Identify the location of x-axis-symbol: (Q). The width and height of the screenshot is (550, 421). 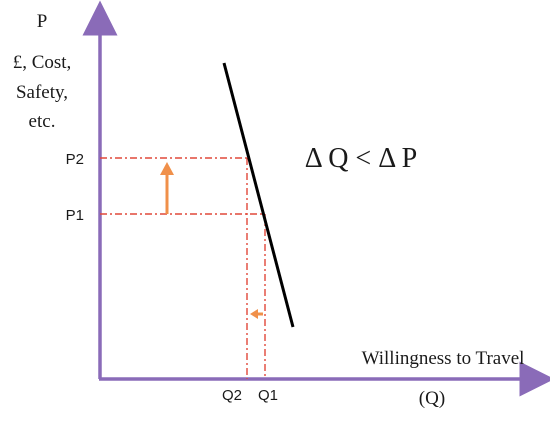
(432, 398).